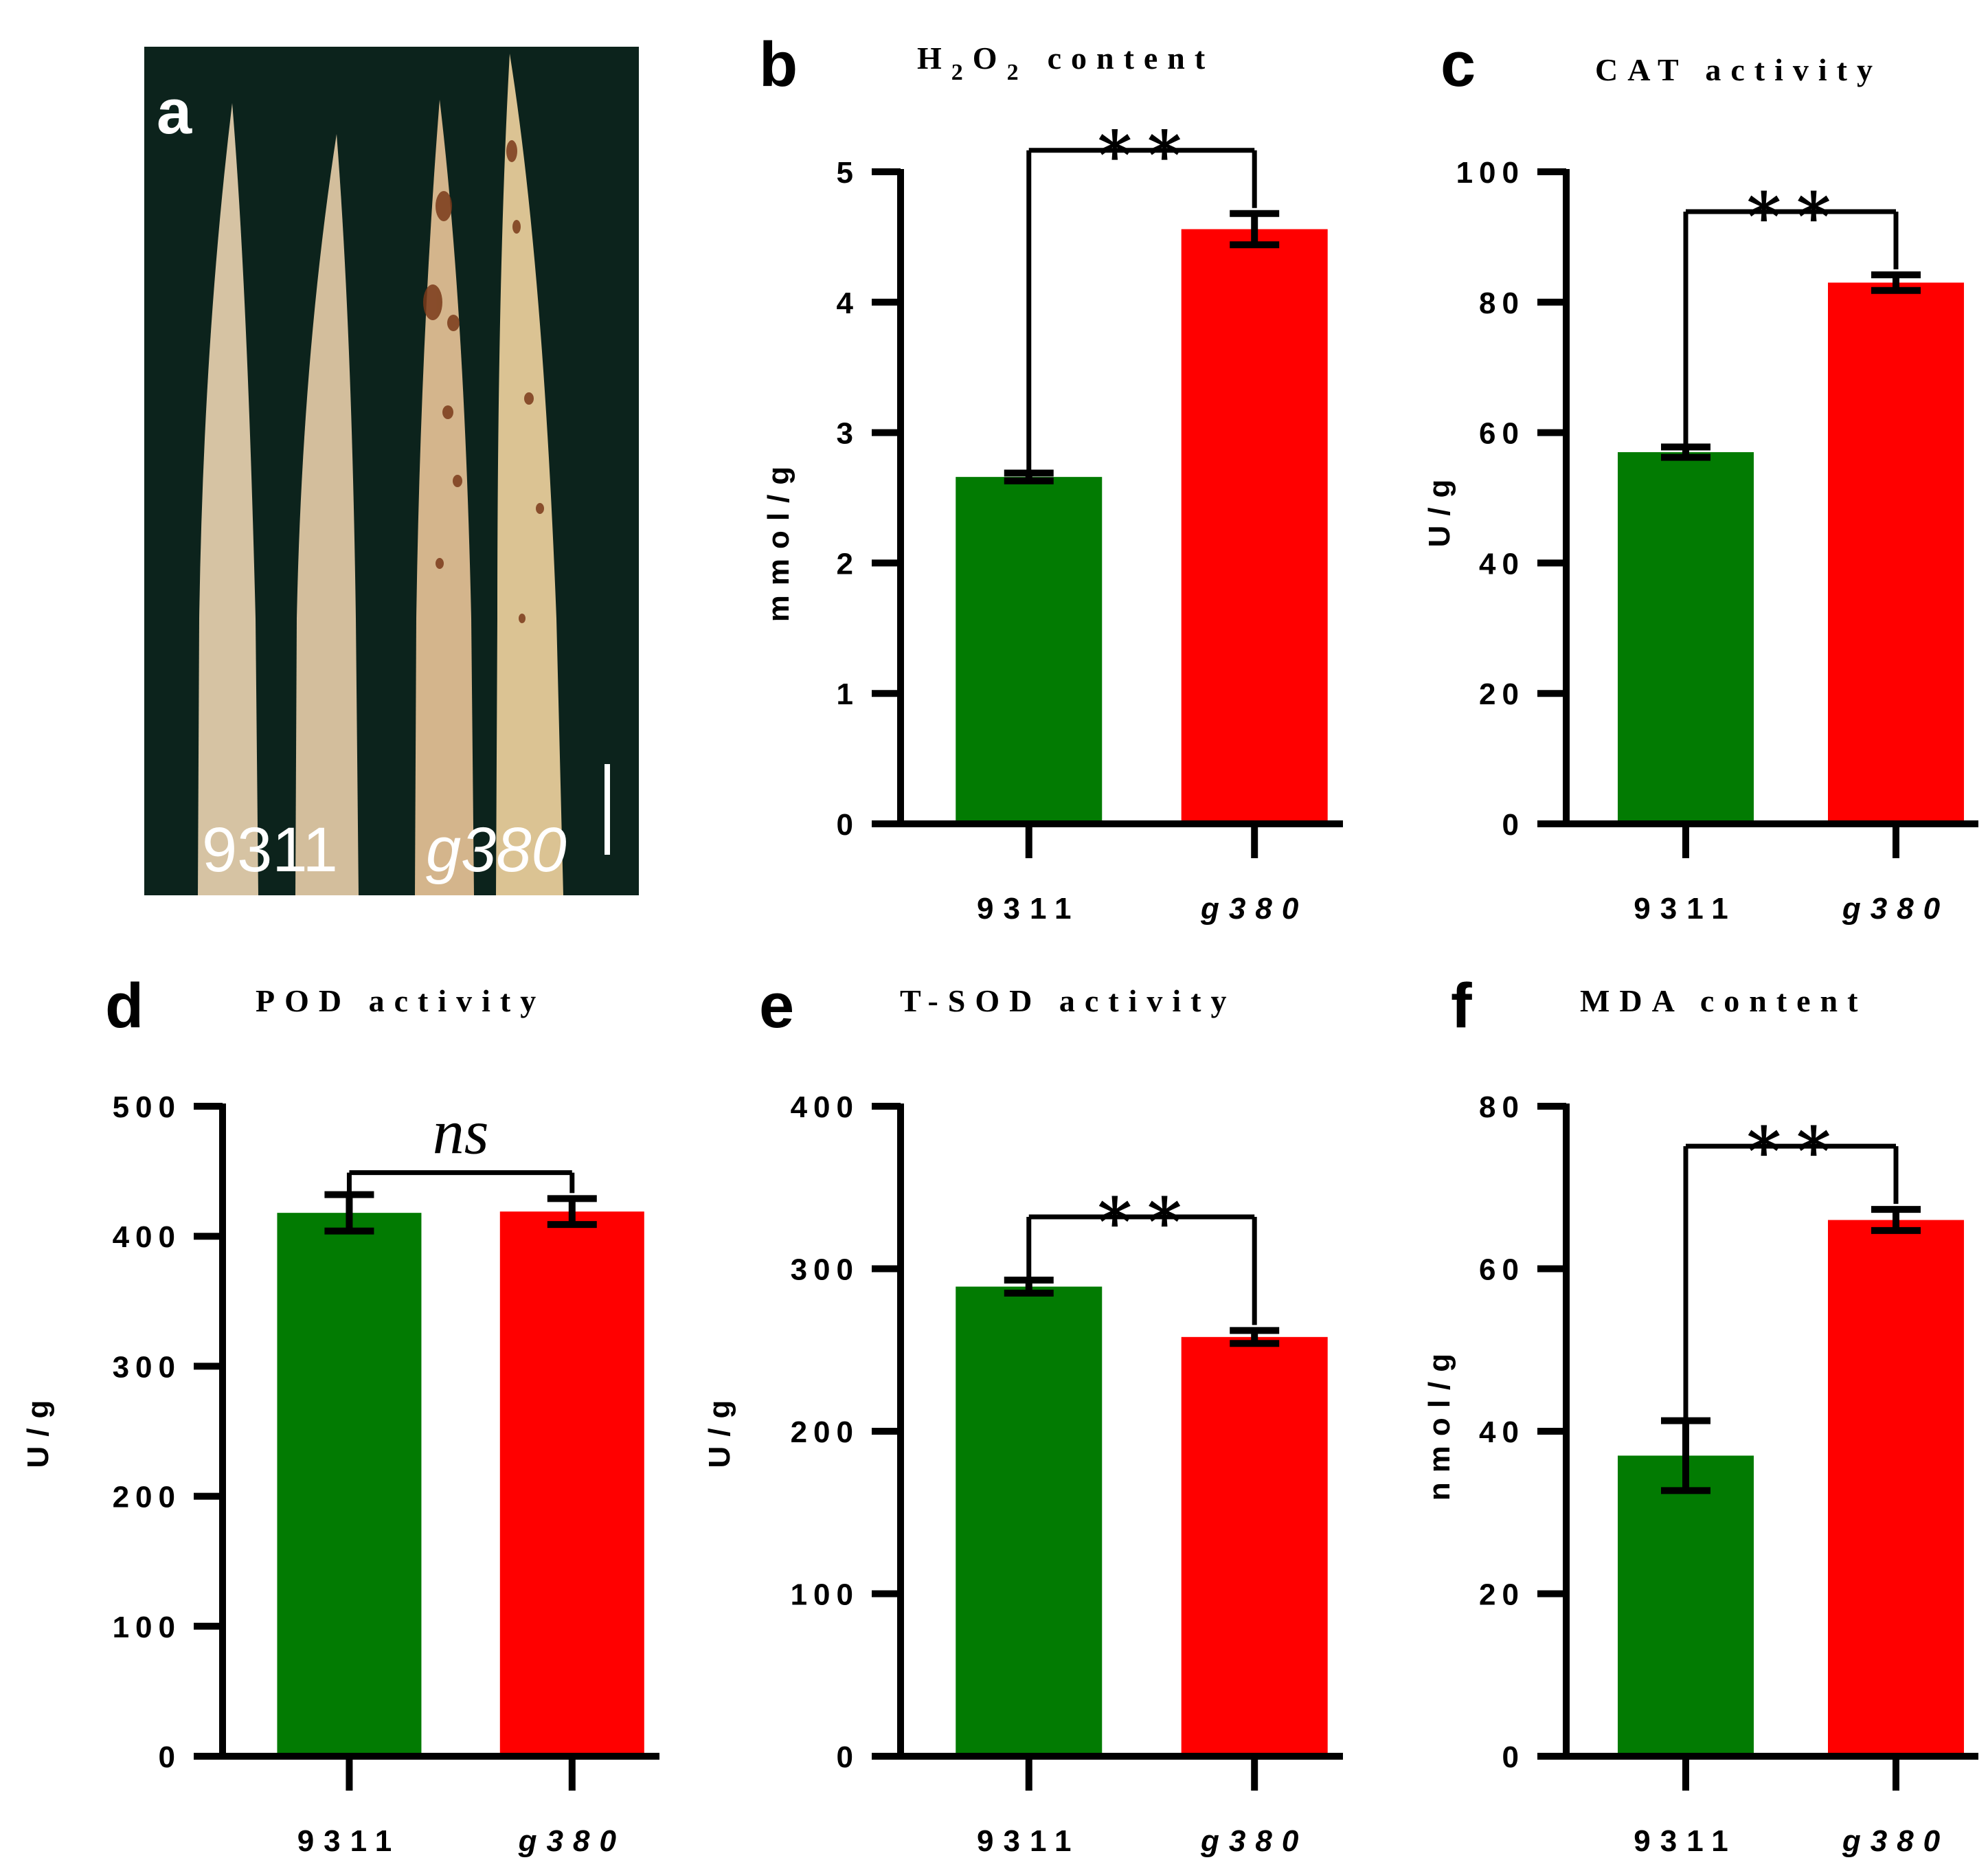 This screenshot has width=1988, height=1860. Describe the element at coordinates (400, 1000) in the screenshot. I see `chart-title: POD activity` at that location.